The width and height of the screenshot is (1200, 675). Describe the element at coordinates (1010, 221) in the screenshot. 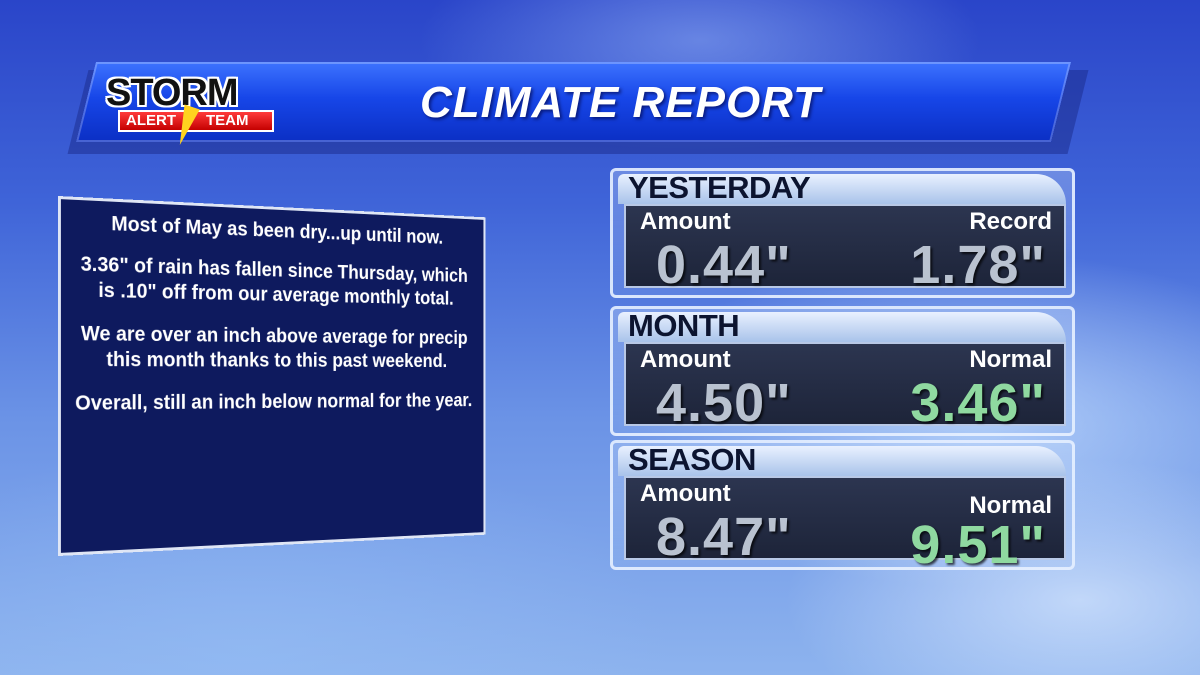

I see `record-label: Record` at that location.